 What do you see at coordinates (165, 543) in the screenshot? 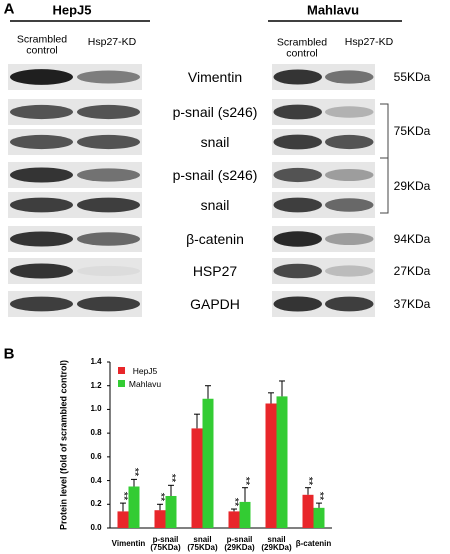
I see `x-tick-label: p-snail (75KDa)` at bounding box center [165, 543].